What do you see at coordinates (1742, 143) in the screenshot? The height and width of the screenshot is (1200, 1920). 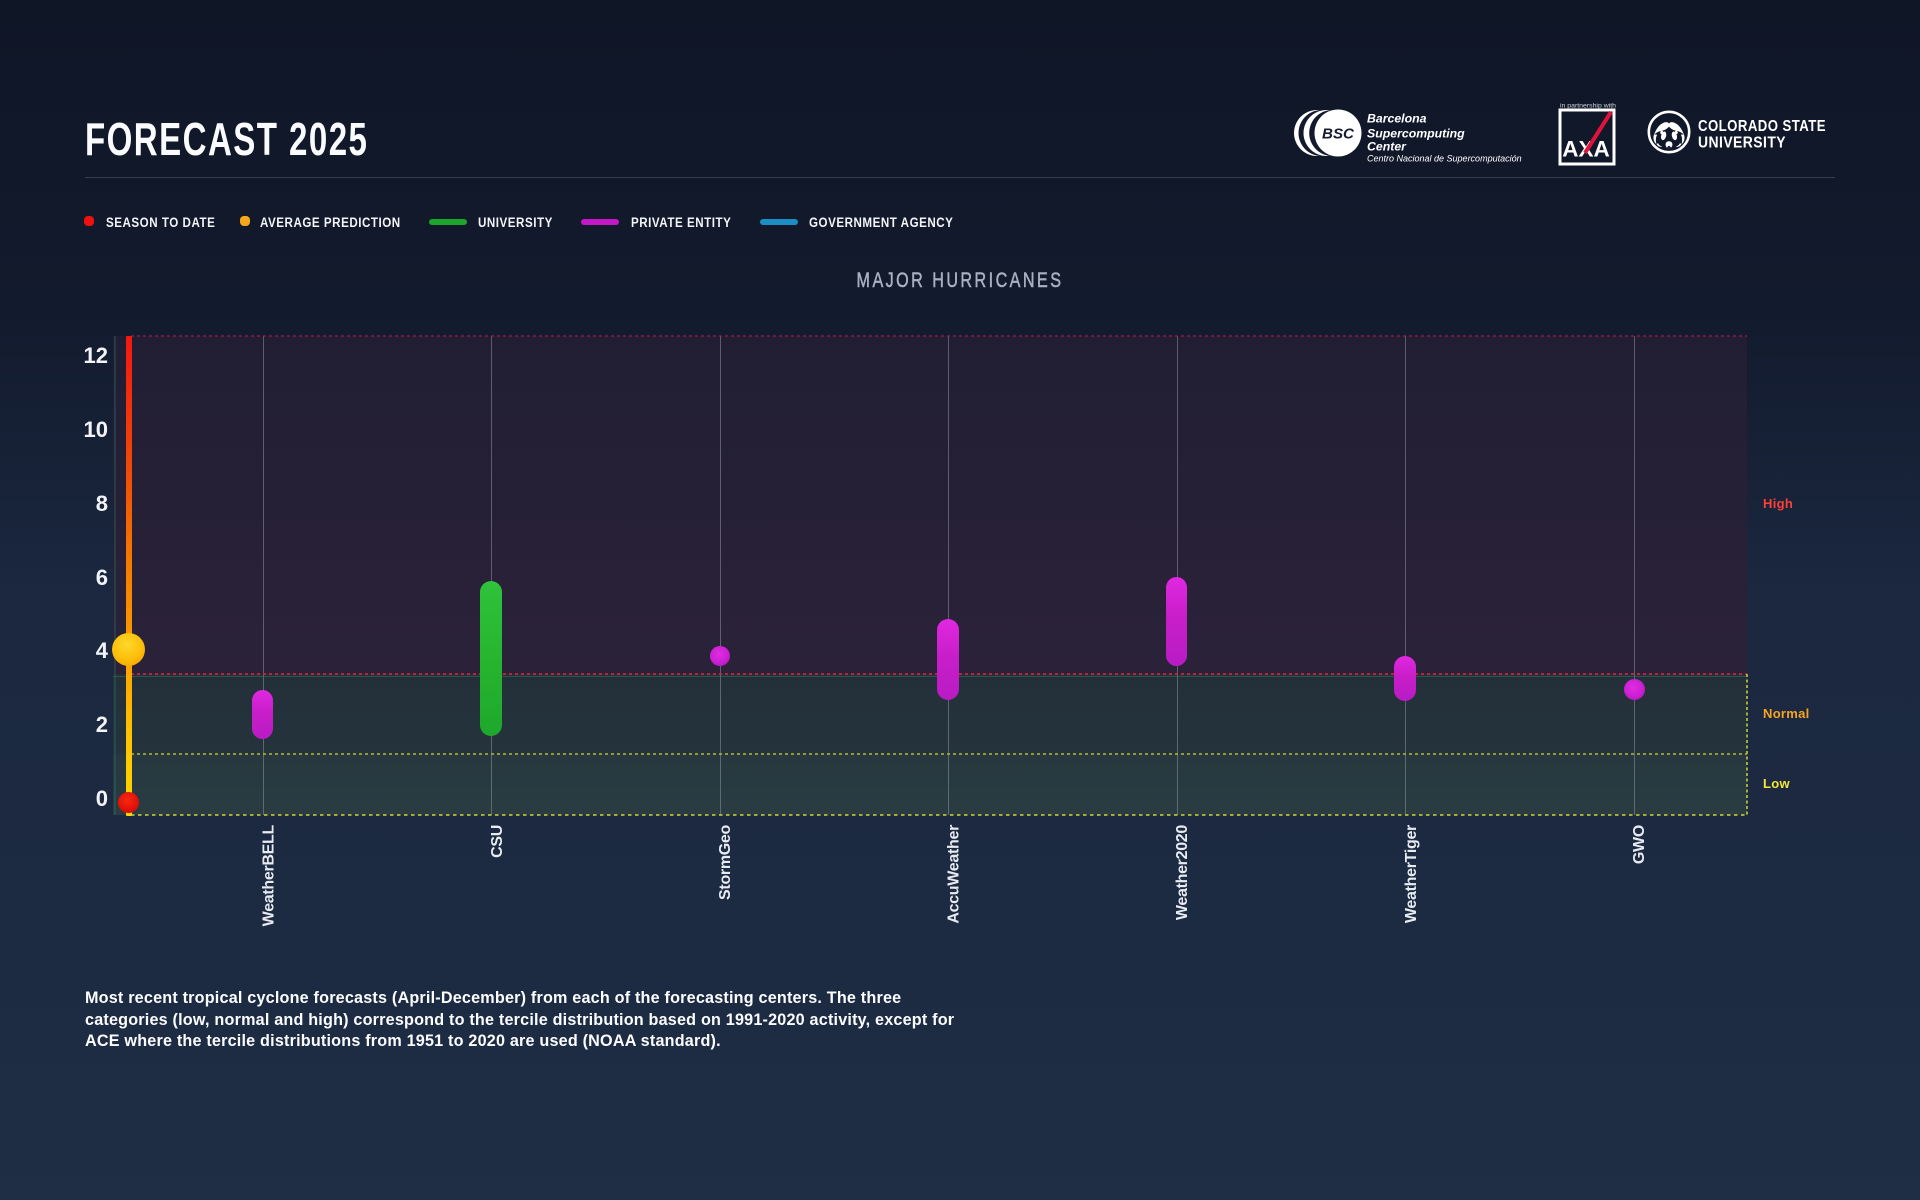 I see `svg-text: UNIVERSITY` at bounding box center [1742, 143].